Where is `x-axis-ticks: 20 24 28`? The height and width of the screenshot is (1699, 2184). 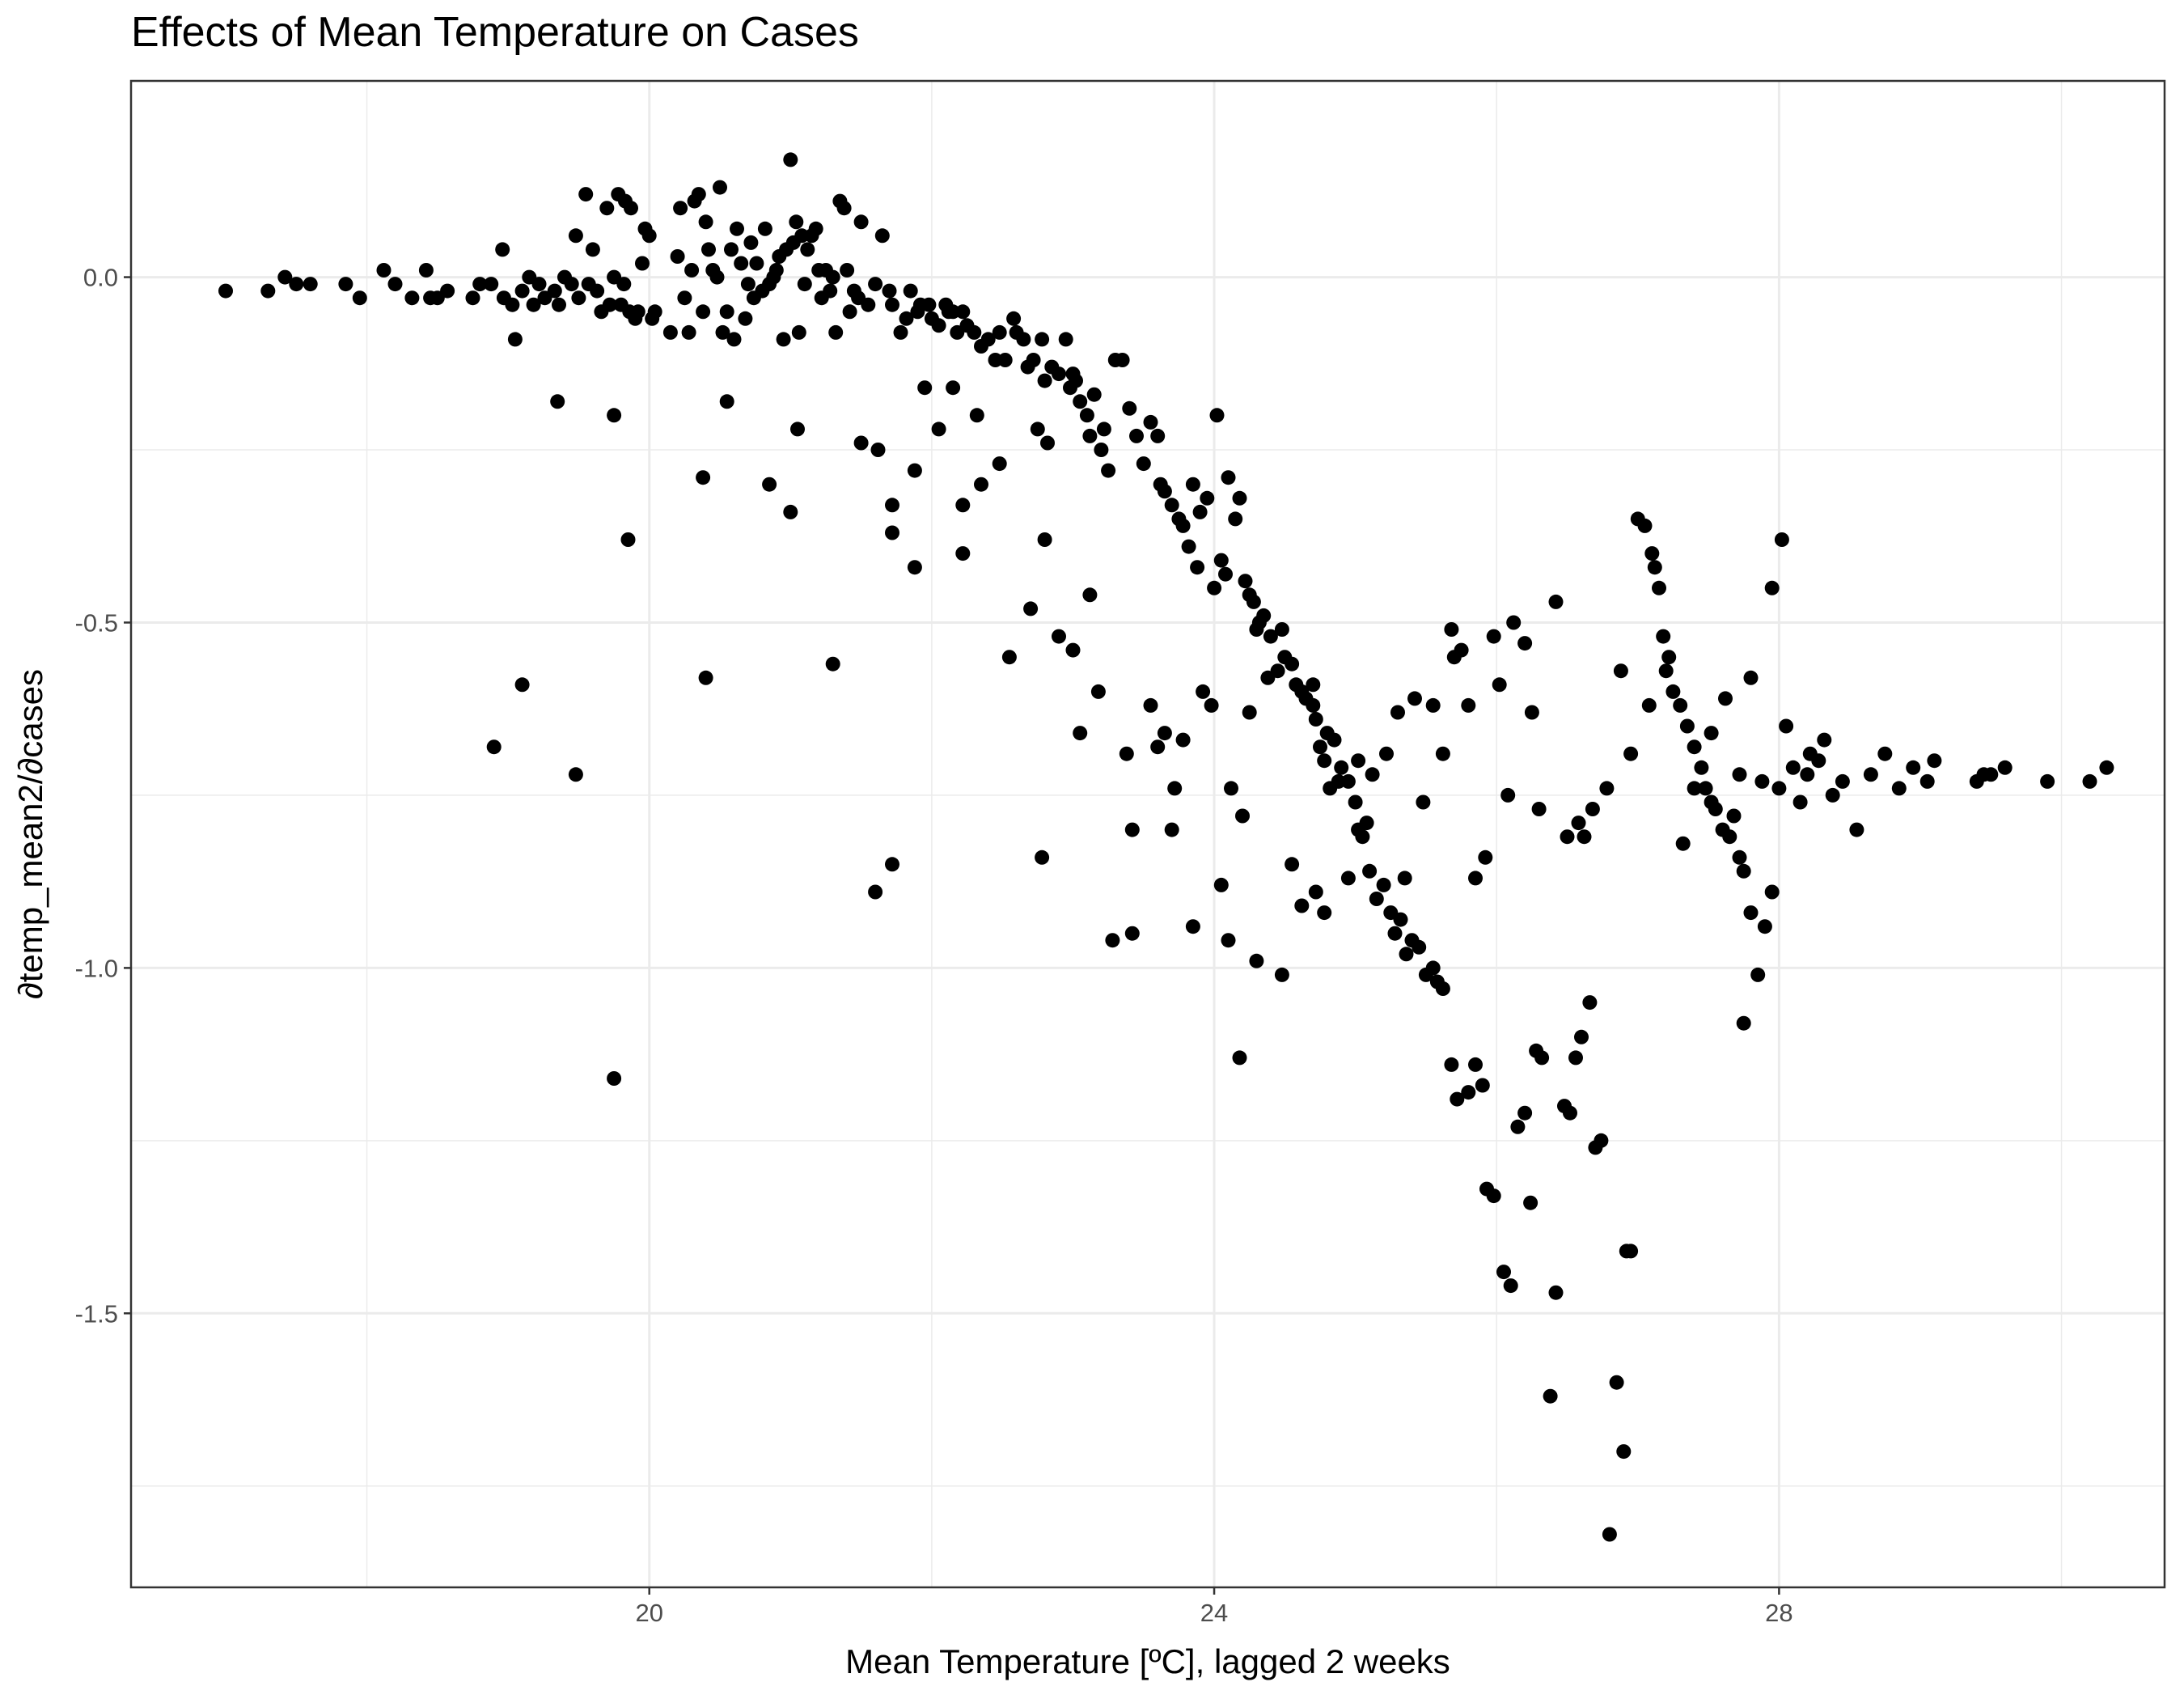 x-axis-ticks: 20 24 28 is located at coordinates (1214, 1607).